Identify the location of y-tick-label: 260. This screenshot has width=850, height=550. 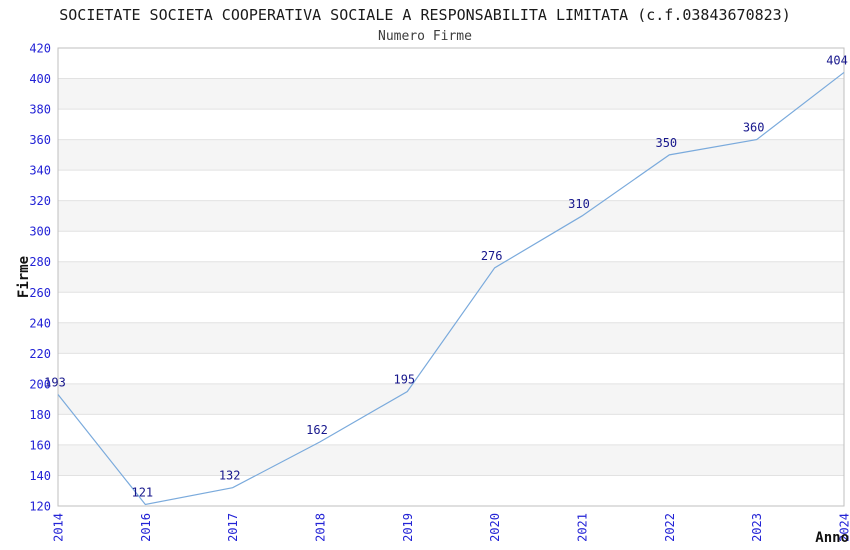
(40, 293).